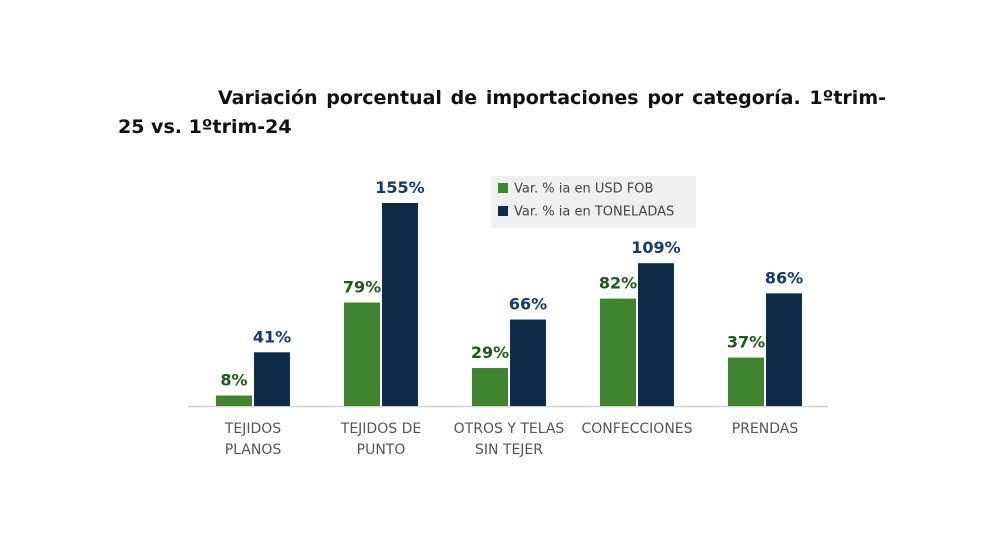 The width and height of the screenshot is (992, 558). What do you see at coordinates (381, 450) in the screenshot?
I see `category-label-1-1: PUNTO` at bounding box center [381, 450].